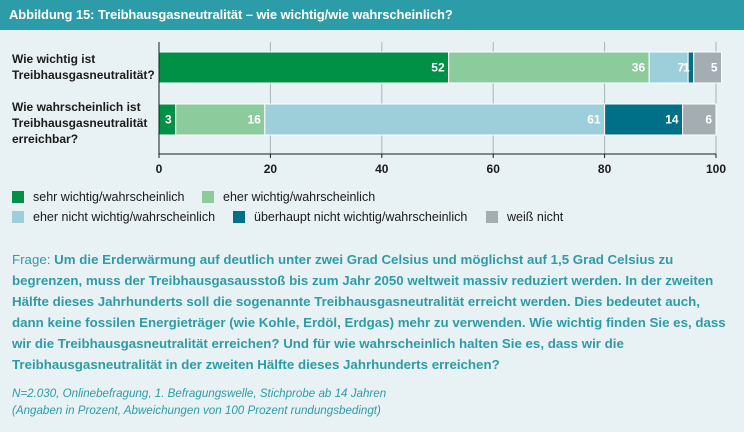 The image size is (744, 432). Describe the element at coordinates (708, 120) in the screenshot. I see `data-label: 6` at that location.